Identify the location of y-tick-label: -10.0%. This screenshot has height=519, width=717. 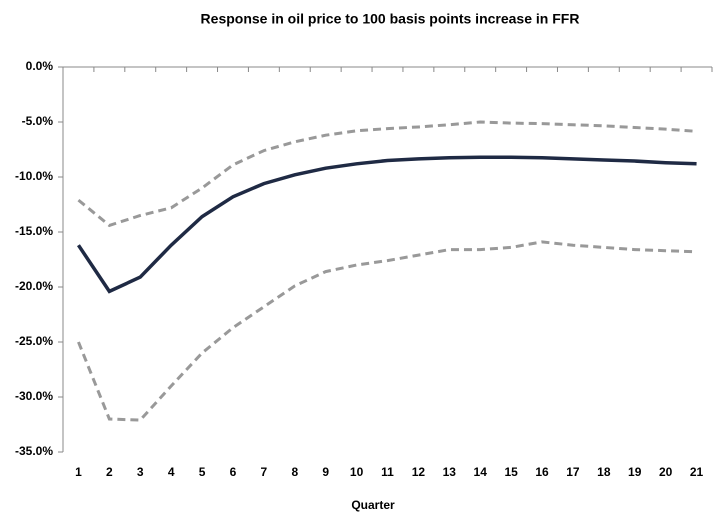
(34, 176).